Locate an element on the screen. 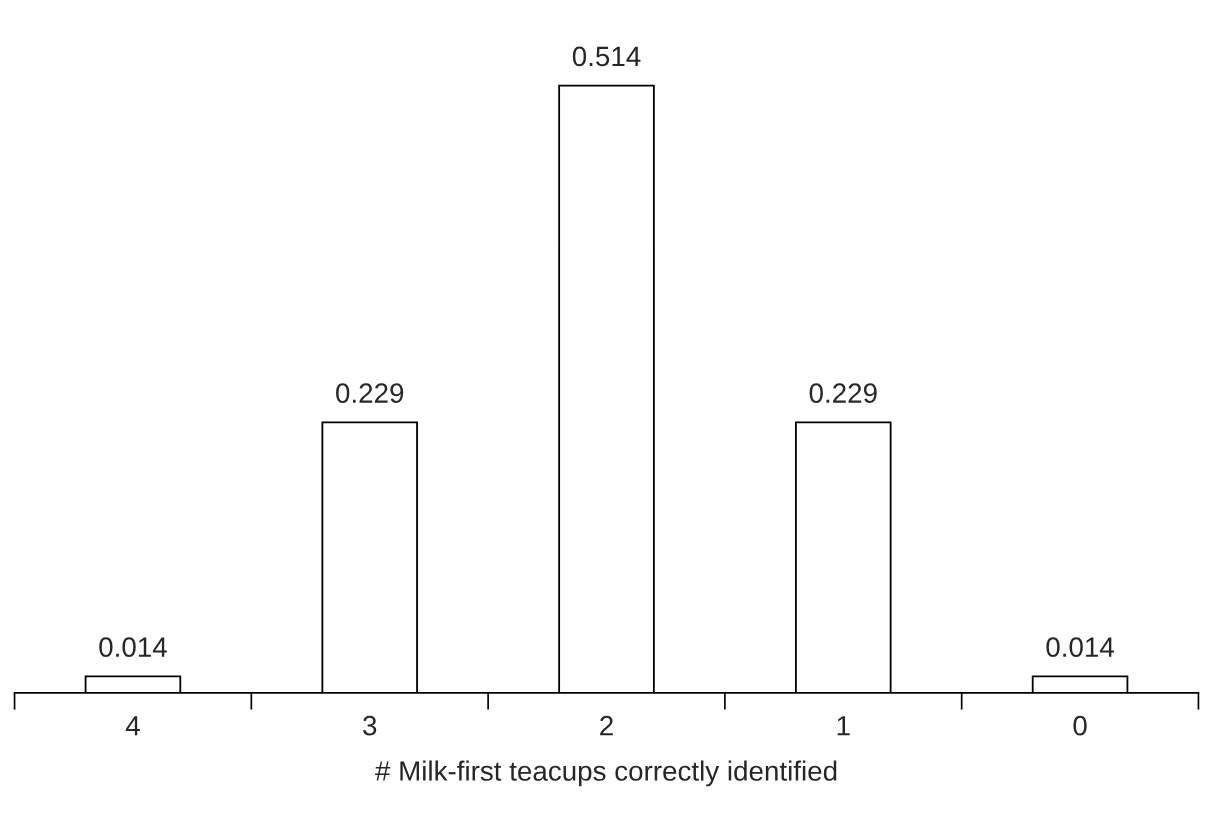 Image resolution: width=1213 pixels, height=820 pixels. x-axis-title: # Milk-first teacups correctly identified is located at coordinates (606, 773).